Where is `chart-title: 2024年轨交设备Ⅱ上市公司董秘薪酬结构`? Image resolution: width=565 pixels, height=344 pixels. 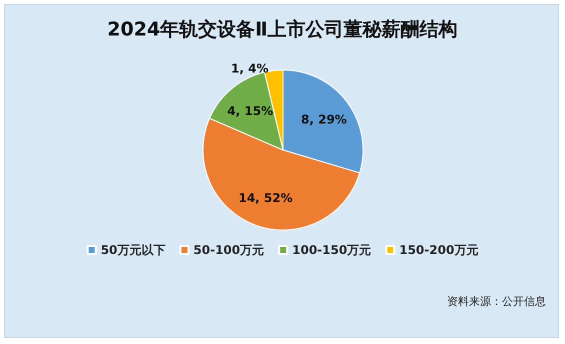
chart-title: 2024年轨交设备Ⅱ上市公司董秘薪酬结构 is located at coordinates (282, 29).